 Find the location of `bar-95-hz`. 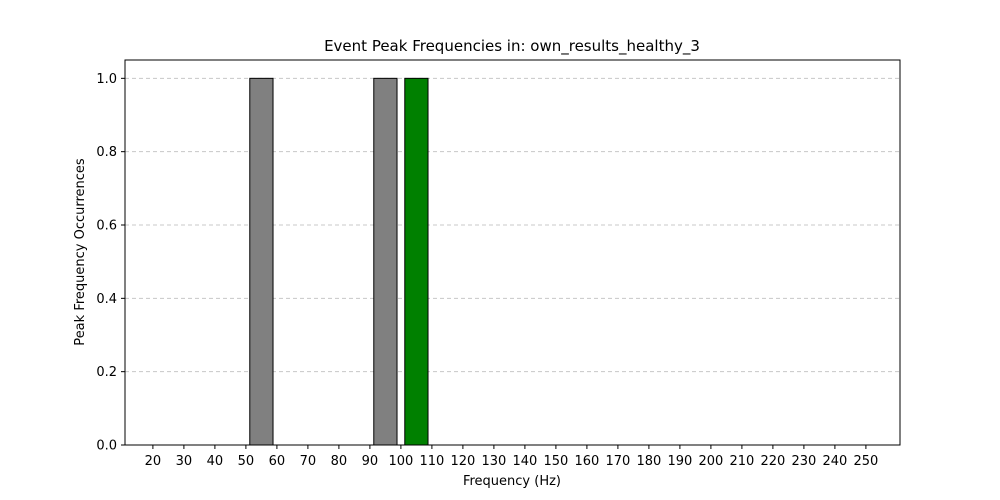

bar-95-hz is located at coordinates (385, 261).